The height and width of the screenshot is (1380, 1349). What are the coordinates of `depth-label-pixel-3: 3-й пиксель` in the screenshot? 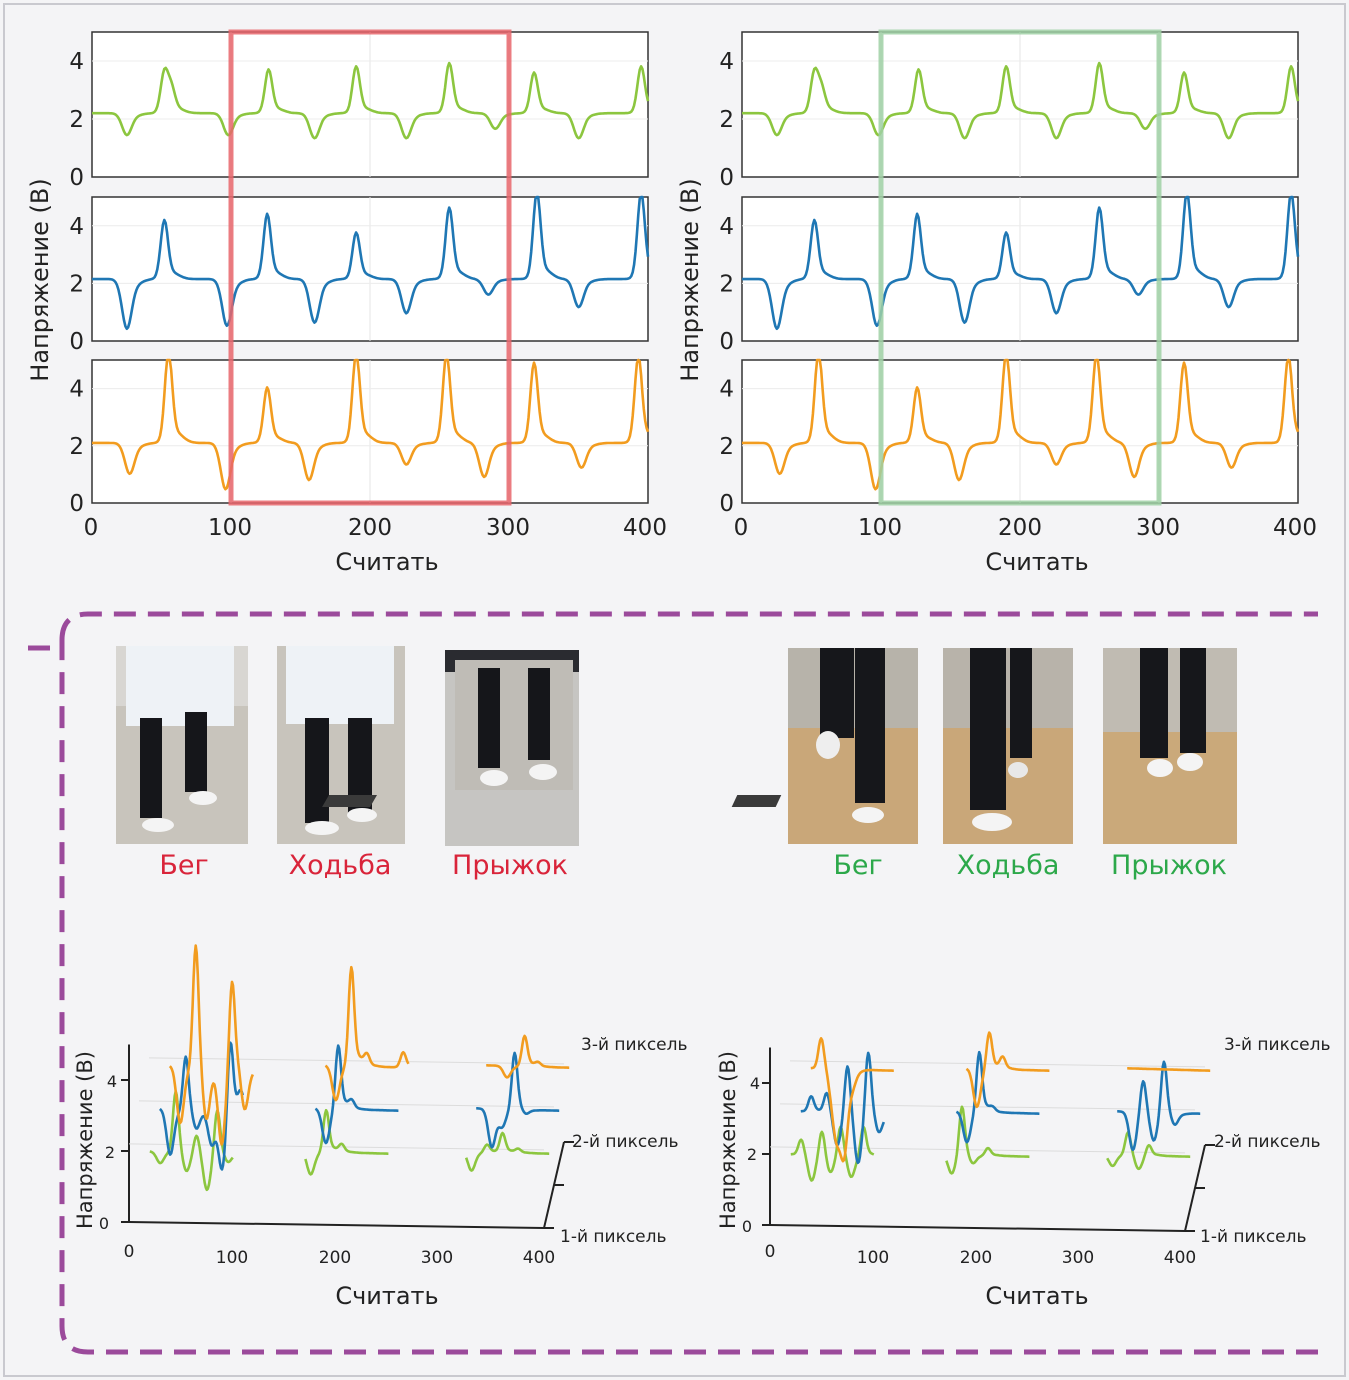 It's located at (1277, 1045).